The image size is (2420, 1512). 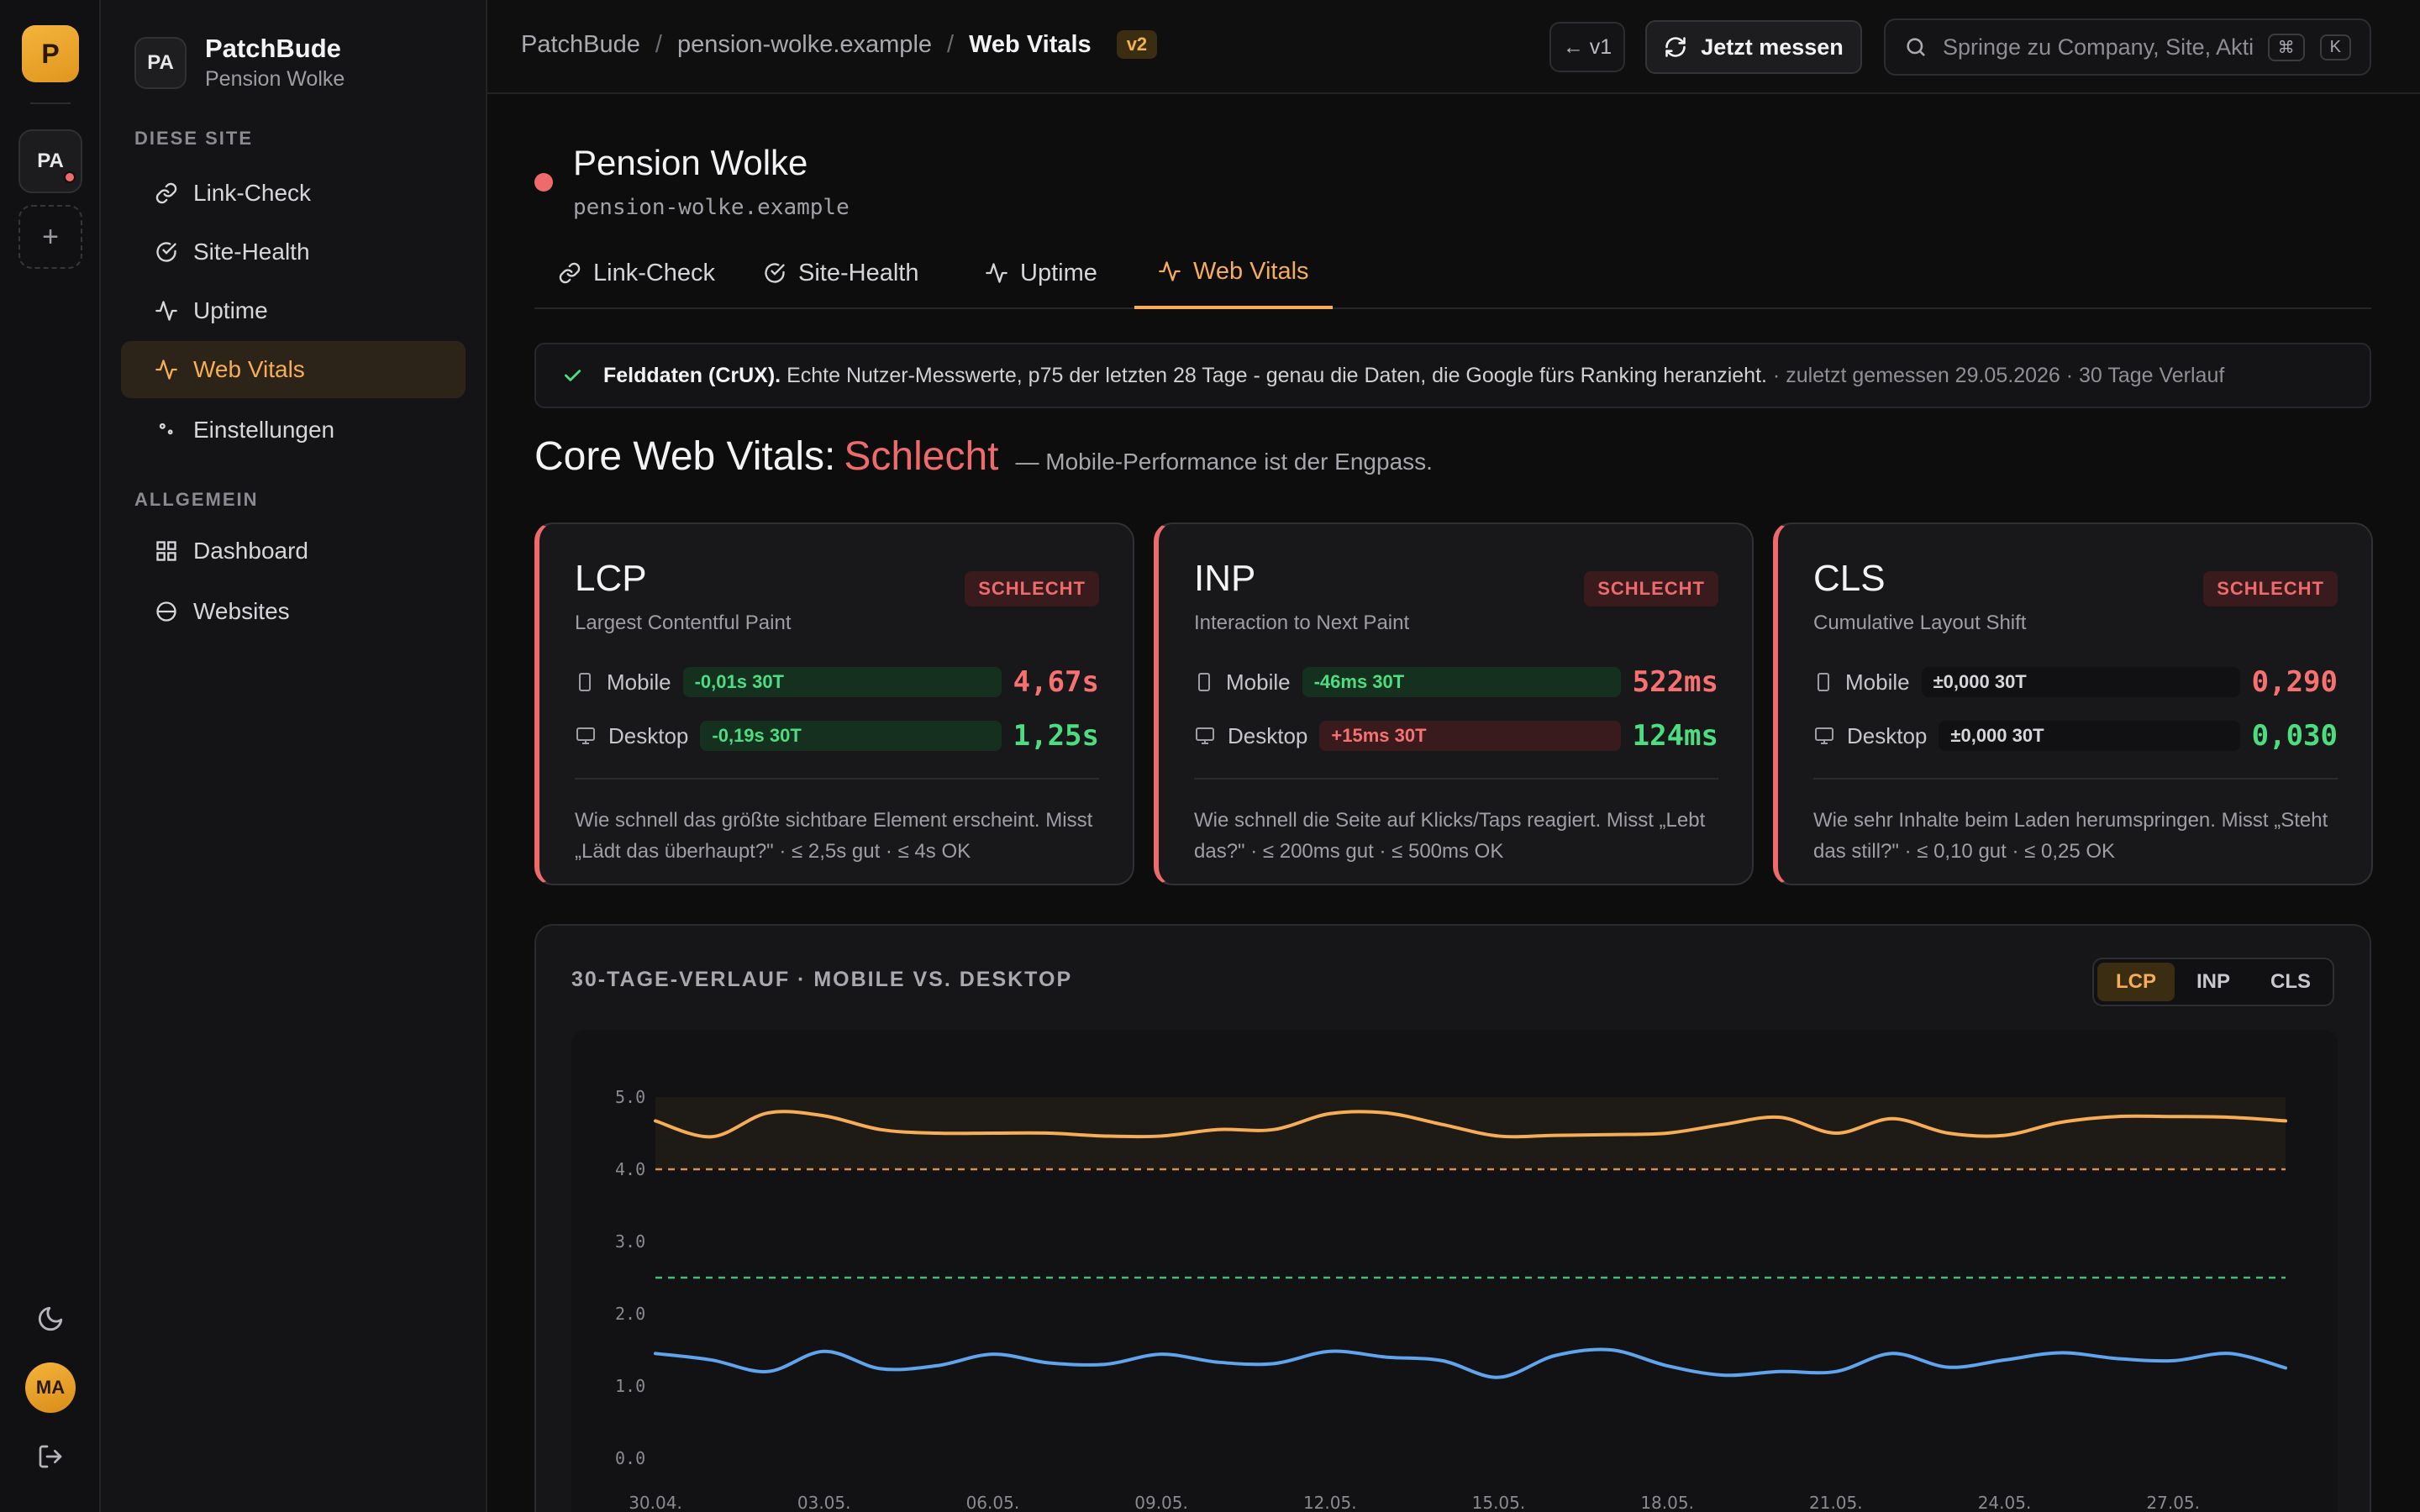 What do you see at coordinates (1836, 1502) in the screenshot?
I see `x-tick-label: 21.05.` at bounding box center [1836, 1502].